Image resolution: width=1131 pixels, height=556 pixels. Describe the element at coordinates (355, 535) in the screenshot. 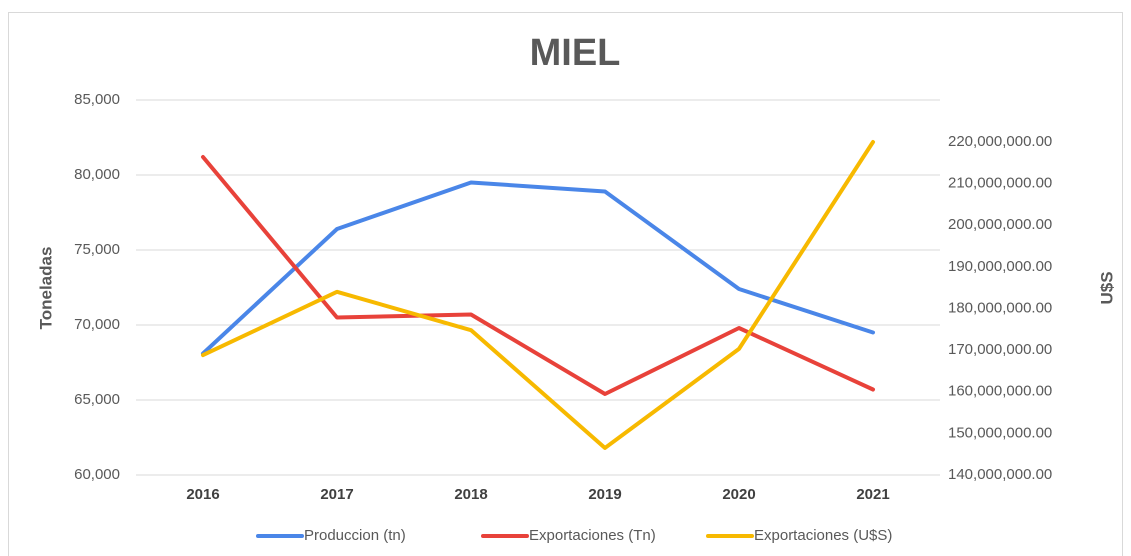

I see `legend-label: Produccion (tn)` at that location.